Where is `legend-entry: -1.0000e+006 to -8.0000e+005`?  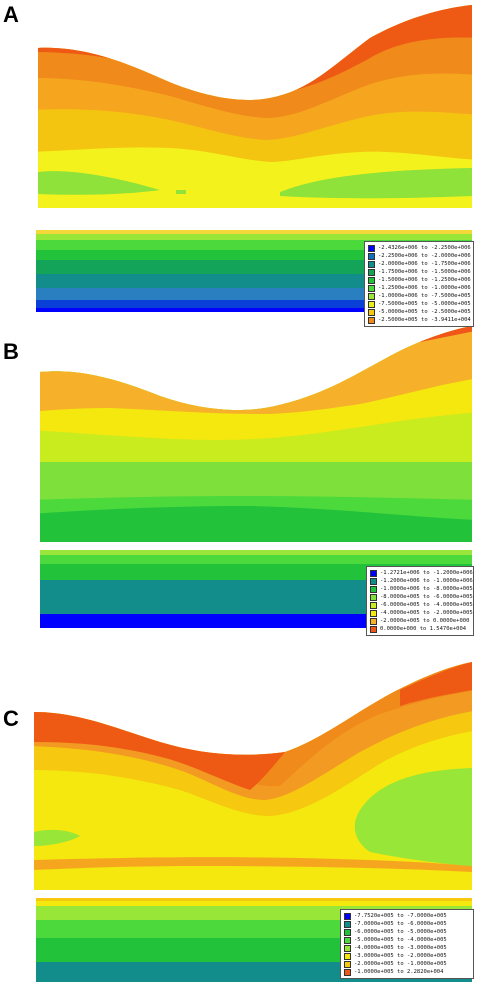 legend-entry: -1.0000e+006 to -8.0000e+005 is located at coordinates (421, 589).